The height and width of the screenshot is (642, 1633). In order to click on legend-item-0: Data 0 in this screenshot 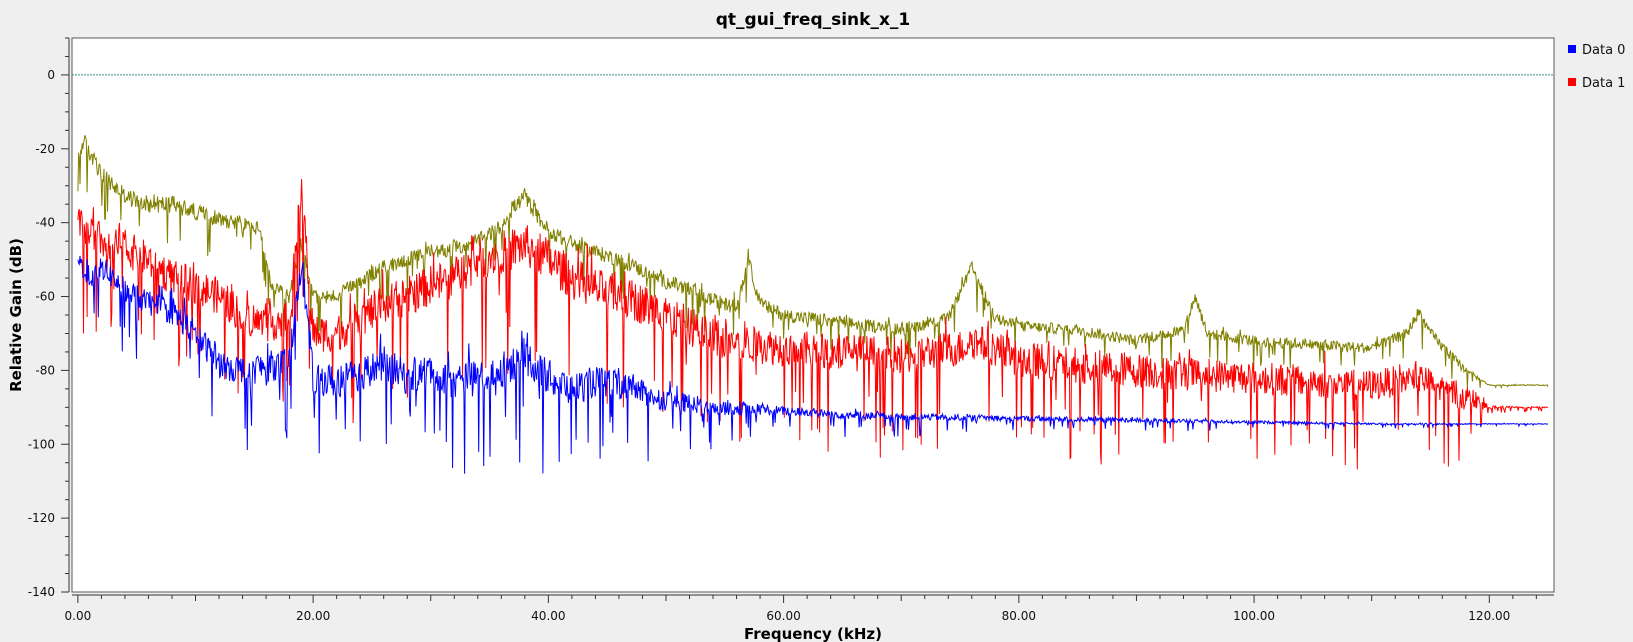, I will do `click(1596, 50)`.